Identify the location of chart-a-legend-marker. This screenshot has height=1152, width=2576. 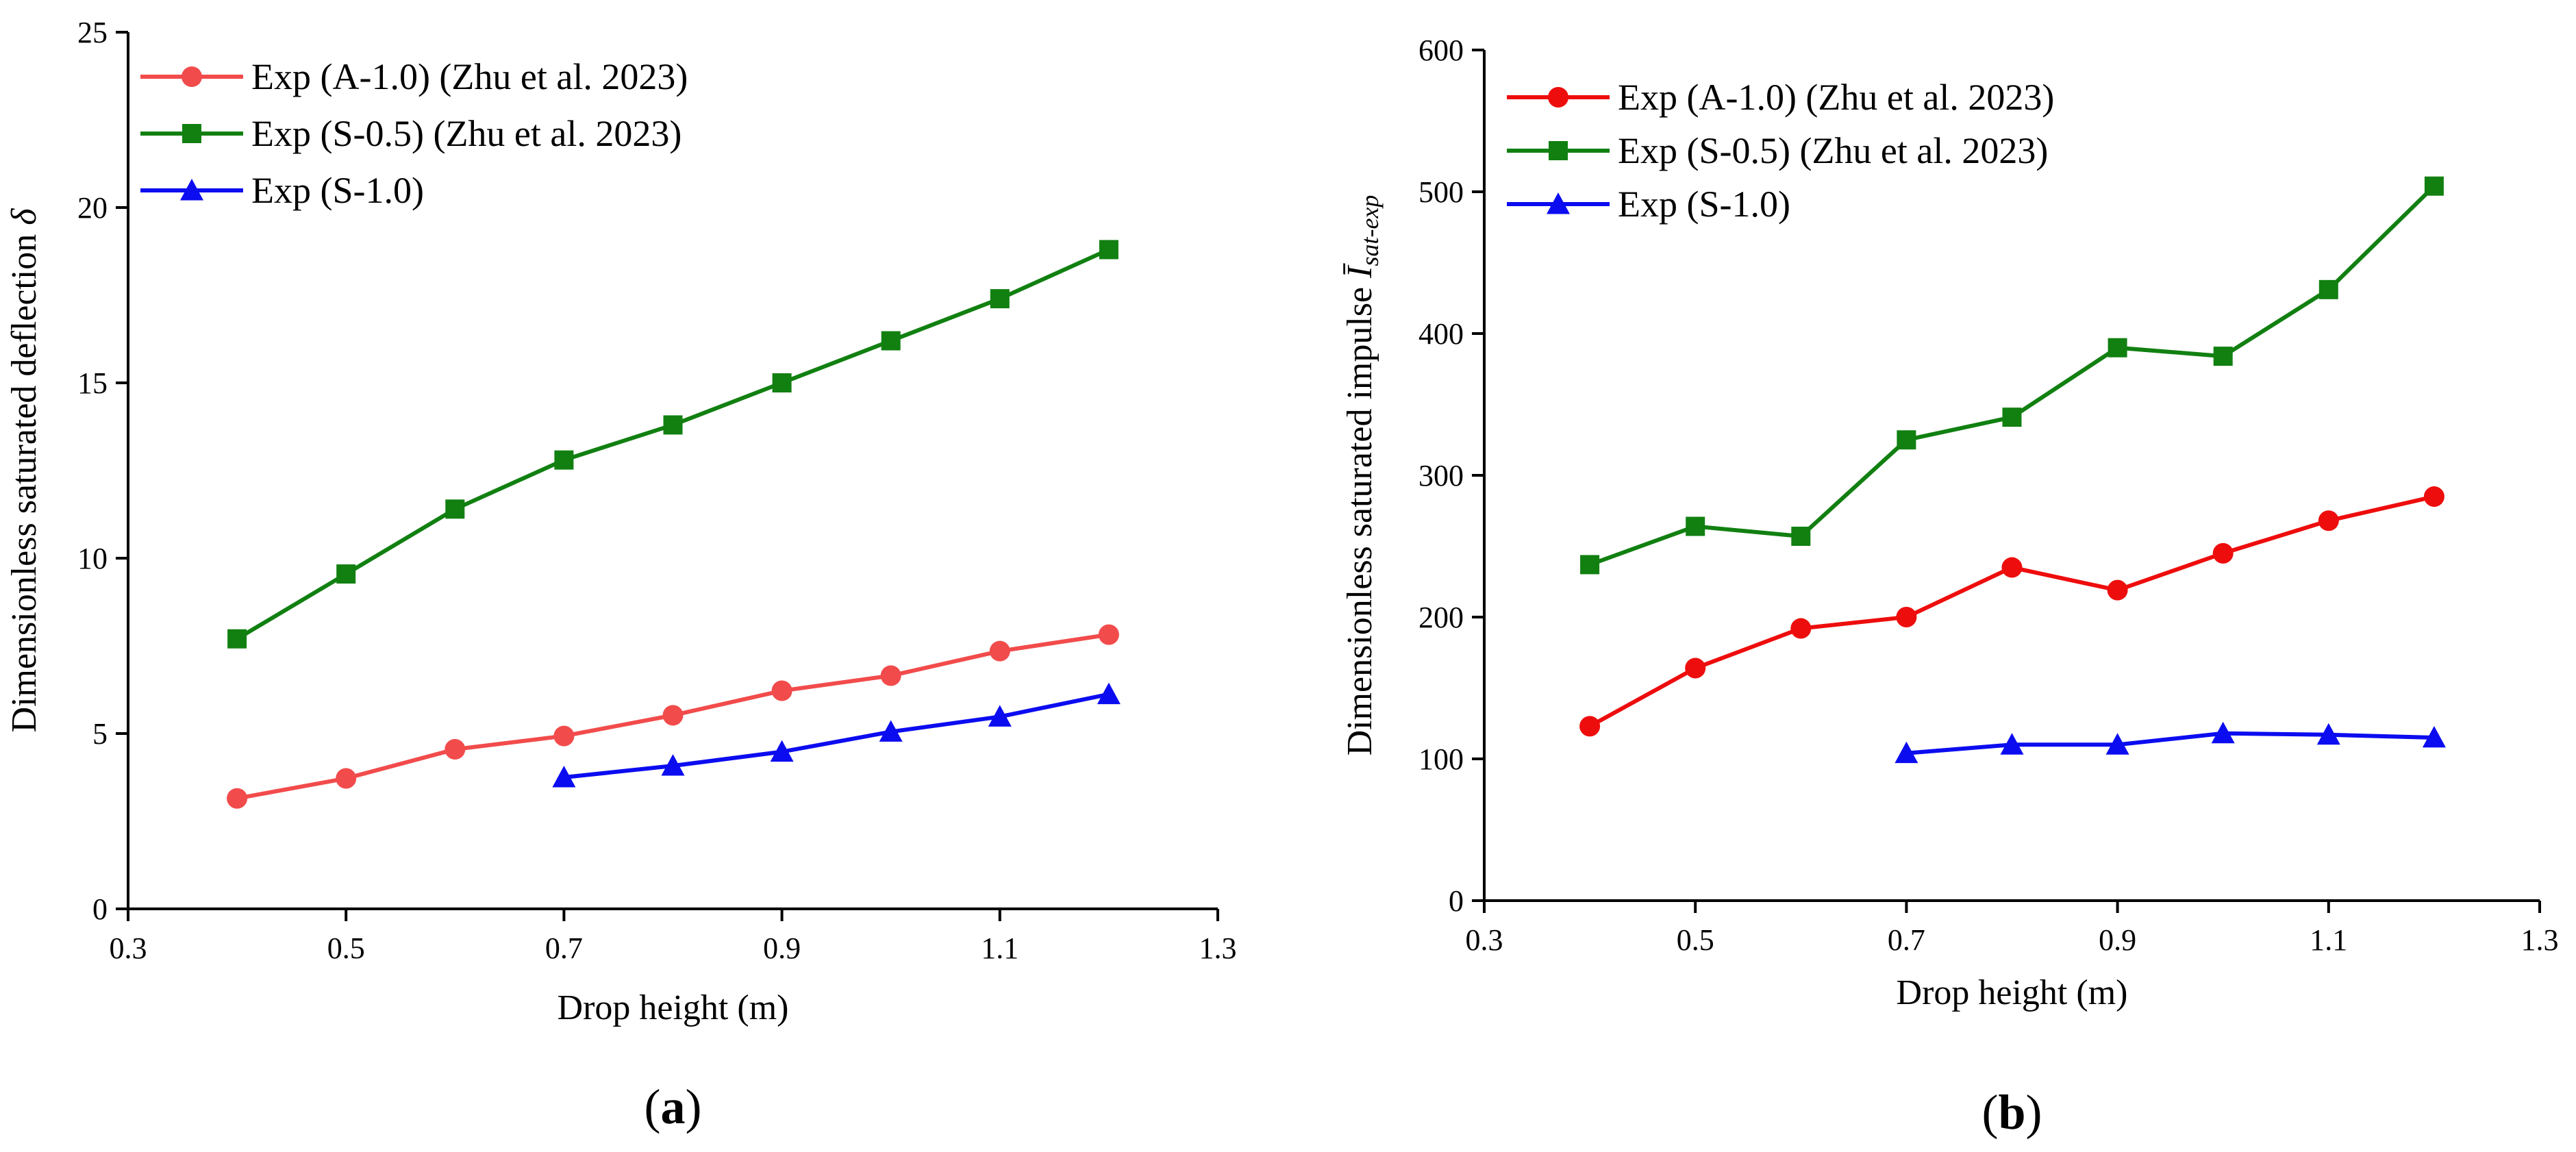
(191, 190).